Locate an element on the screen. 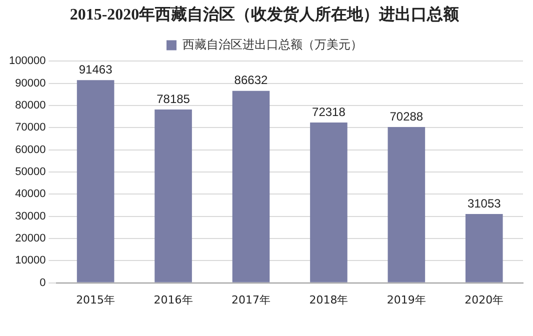 This screenshot has height=336, width=533. y-tick-label: 80000 is located at coordinates (30, 106).